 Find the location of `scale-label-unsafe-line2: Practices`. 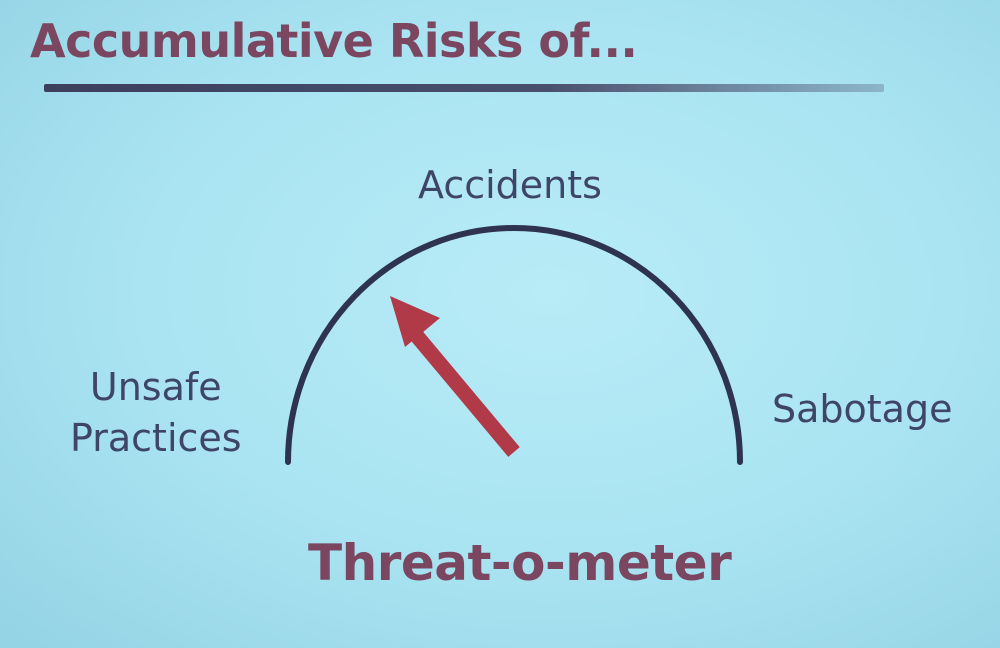

scale-label-unsafe-line2: Practices is located at coordinates (156, 438).